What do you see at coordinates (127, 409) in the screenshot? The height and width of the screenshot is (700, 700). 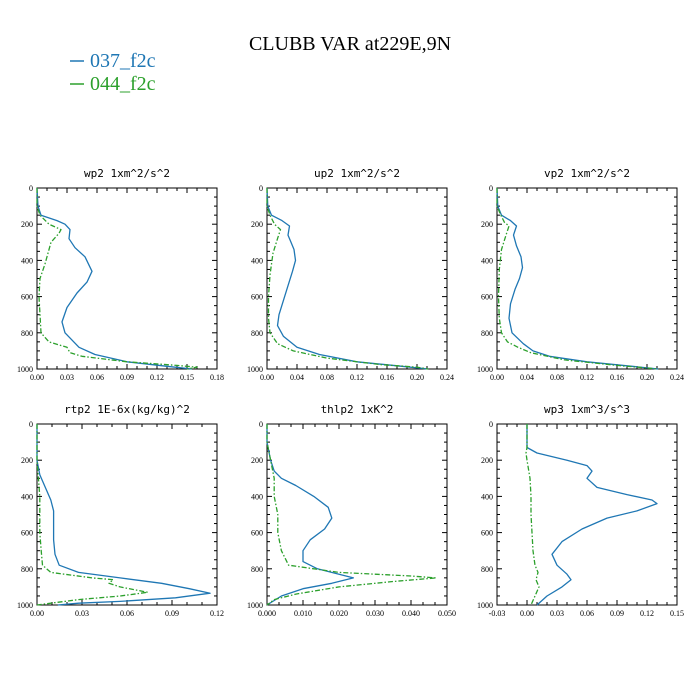 I see `panel-title: rtp2 1E-6x(kg/kg)^2` at bounding box center [127, 409].